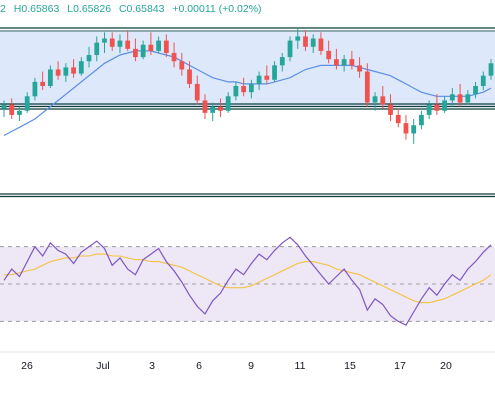 The width and height of the screenshot is (495, 400). Describe the element at coordinates (102, 366) in the screenshot. I see `x-axis-tick-label: Jul` at that location.